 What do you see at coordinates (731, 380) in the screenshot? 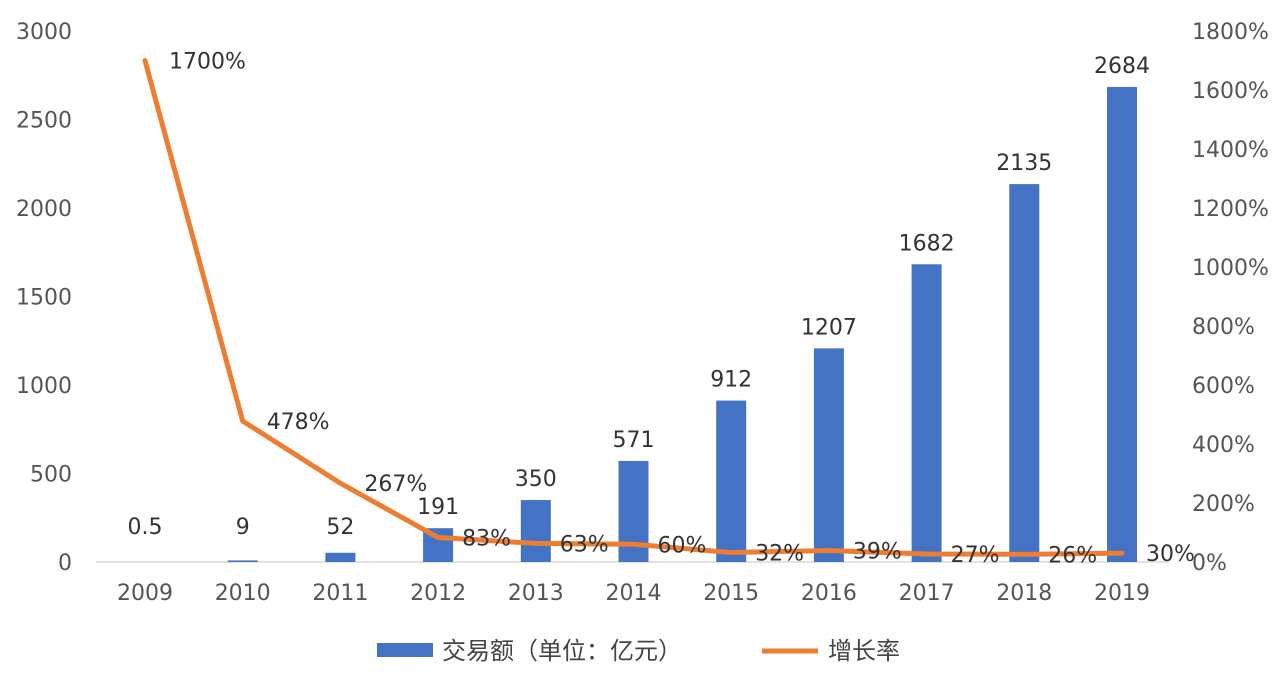
I see `bar-data-label: 912` at bounding box center [731, 380].